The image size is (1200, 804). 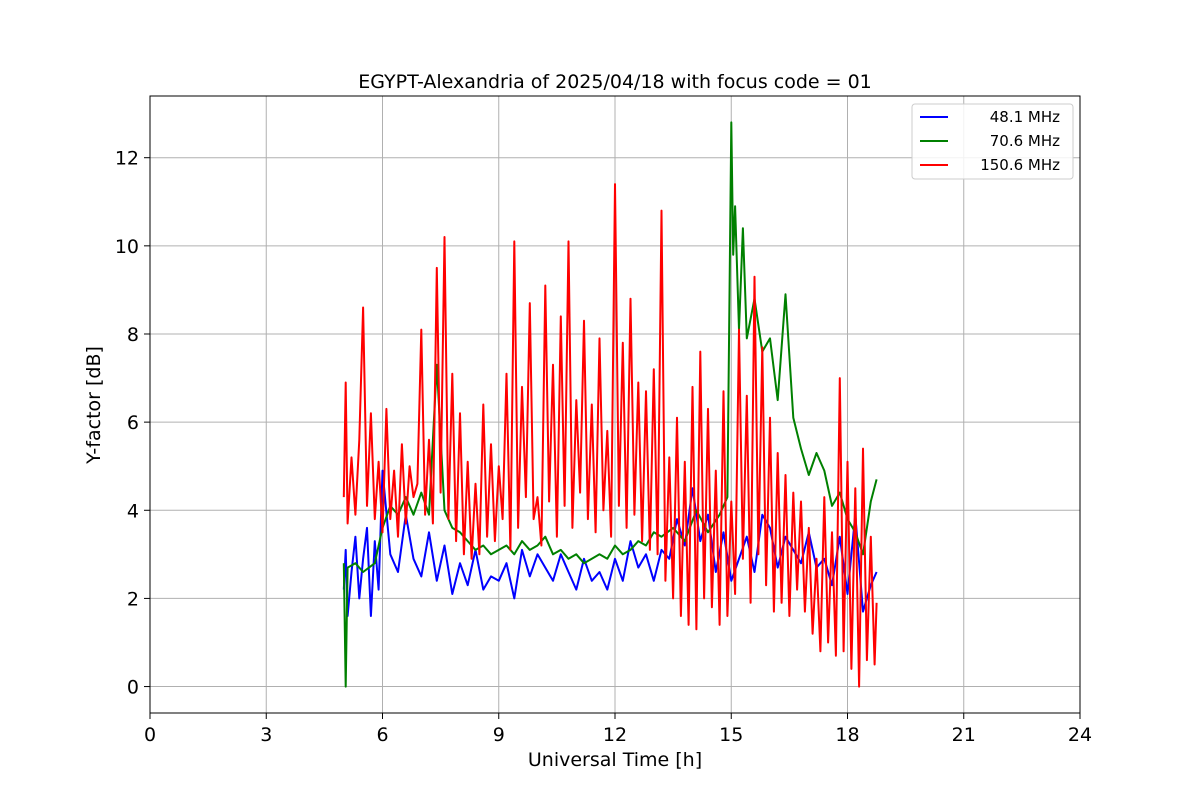 What do you see at coordinates (615, 735) in the screenshot?
I see `x-tick-label: 12` at bounding box center [615, 735].